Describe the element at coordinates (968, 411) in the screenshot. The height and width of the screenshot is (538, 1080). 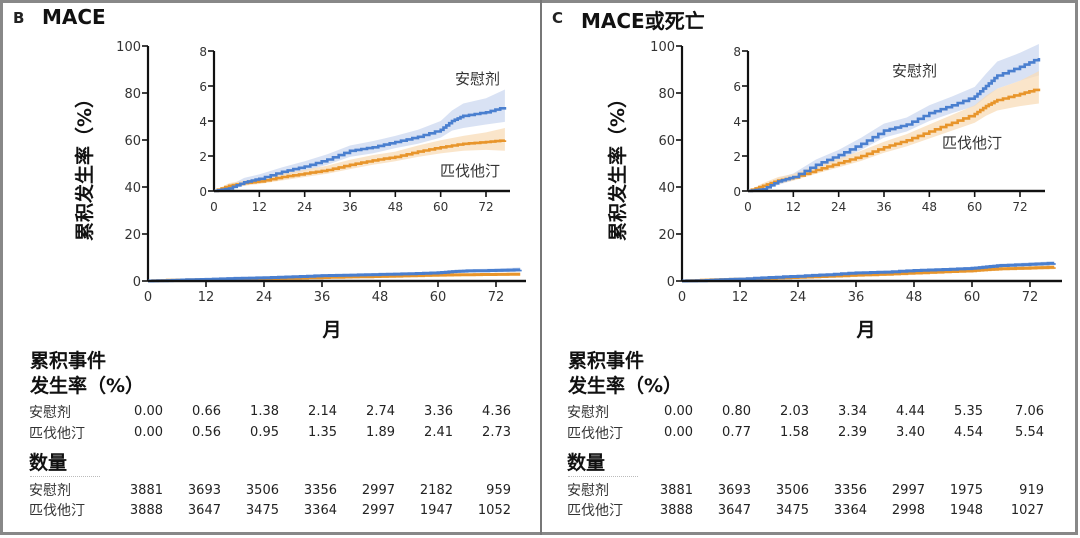
I see `rate-cell: 5.35` at that location.